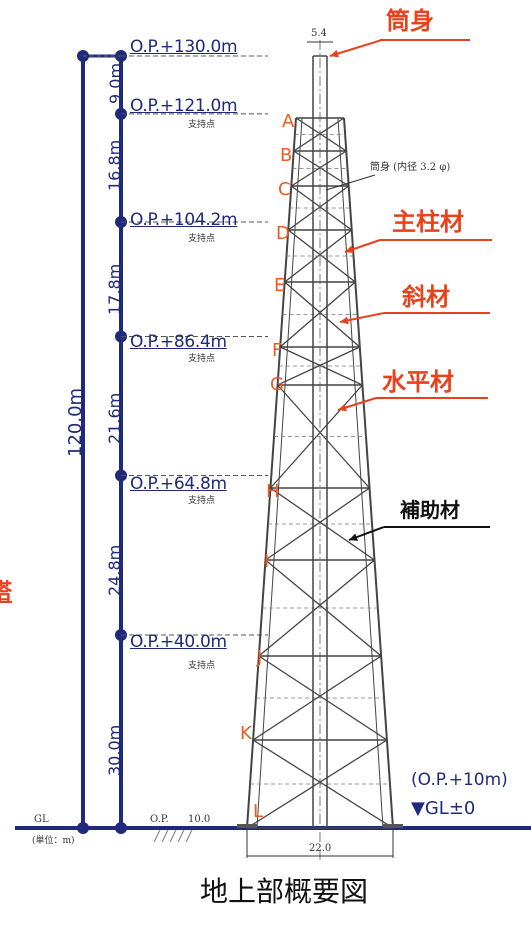  I want to click on total-height: 120.0m, so click(75, 422).